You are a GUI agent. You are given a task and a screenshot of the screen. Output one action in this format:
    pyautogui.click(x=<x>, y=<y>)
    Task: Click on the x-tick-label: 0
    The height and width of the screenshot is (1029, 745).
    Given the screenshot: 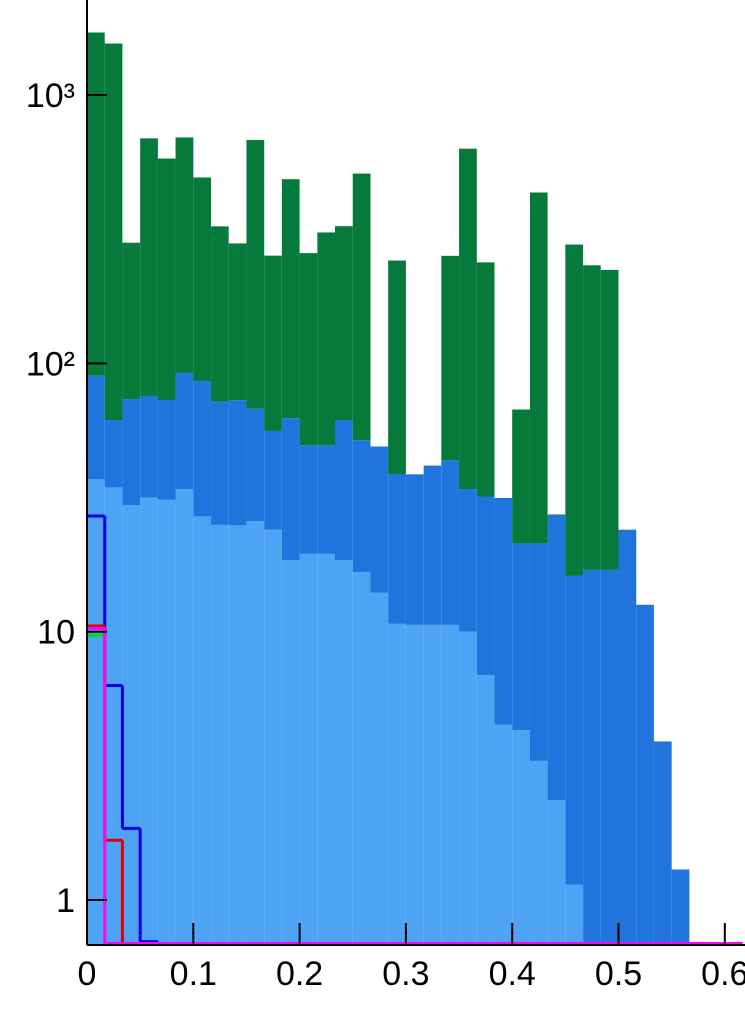 What is the action you would take?
    pyautogui.click(x=87, y=974)
    